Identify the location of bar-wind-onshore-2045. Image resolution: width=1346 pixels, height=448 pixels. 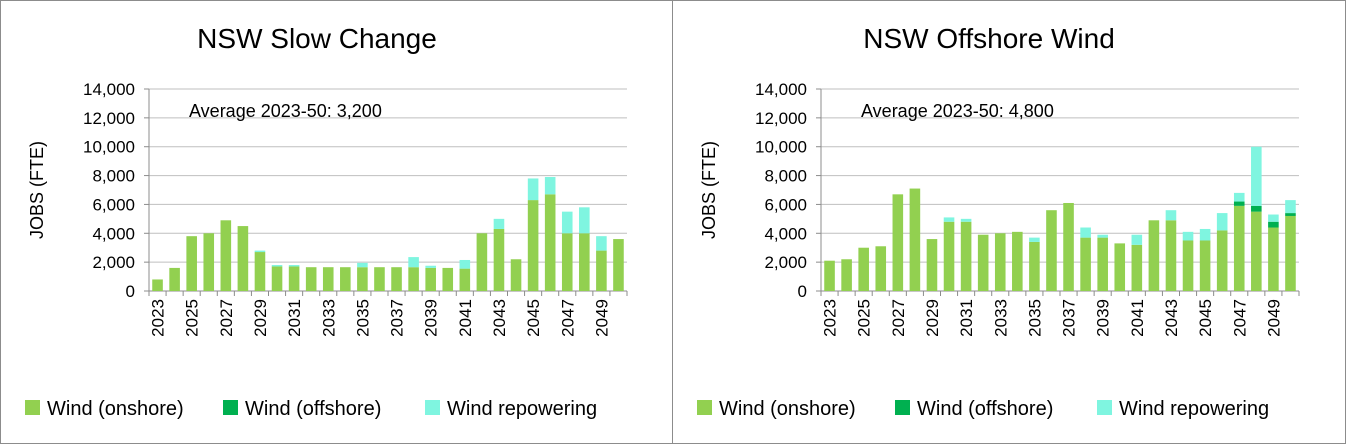
(533, 245).